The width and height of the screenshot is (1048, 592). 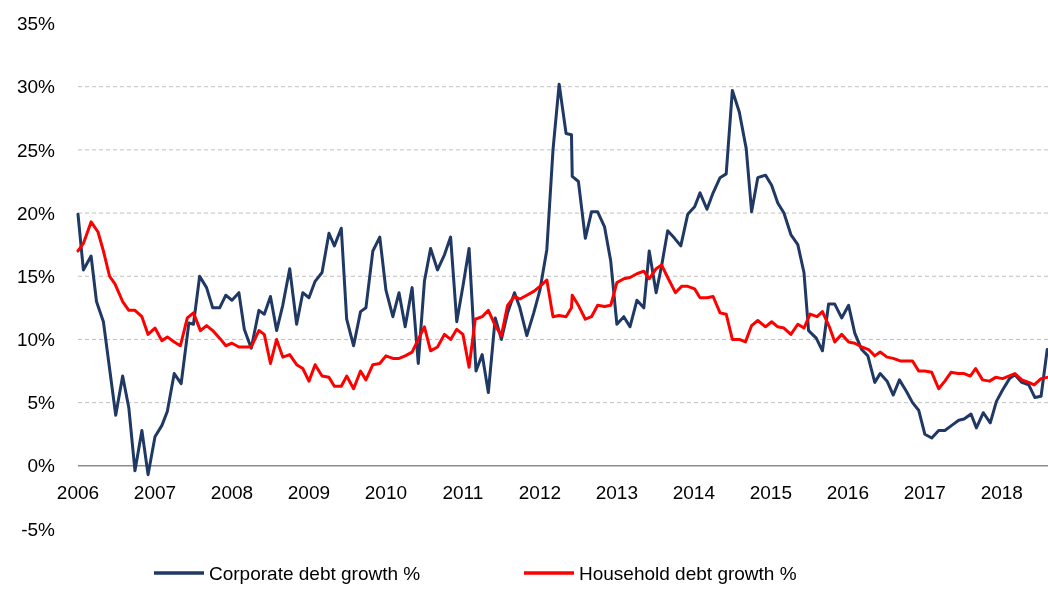 I want to click on x-tick-label: 2008, so click(x=232, y=492).